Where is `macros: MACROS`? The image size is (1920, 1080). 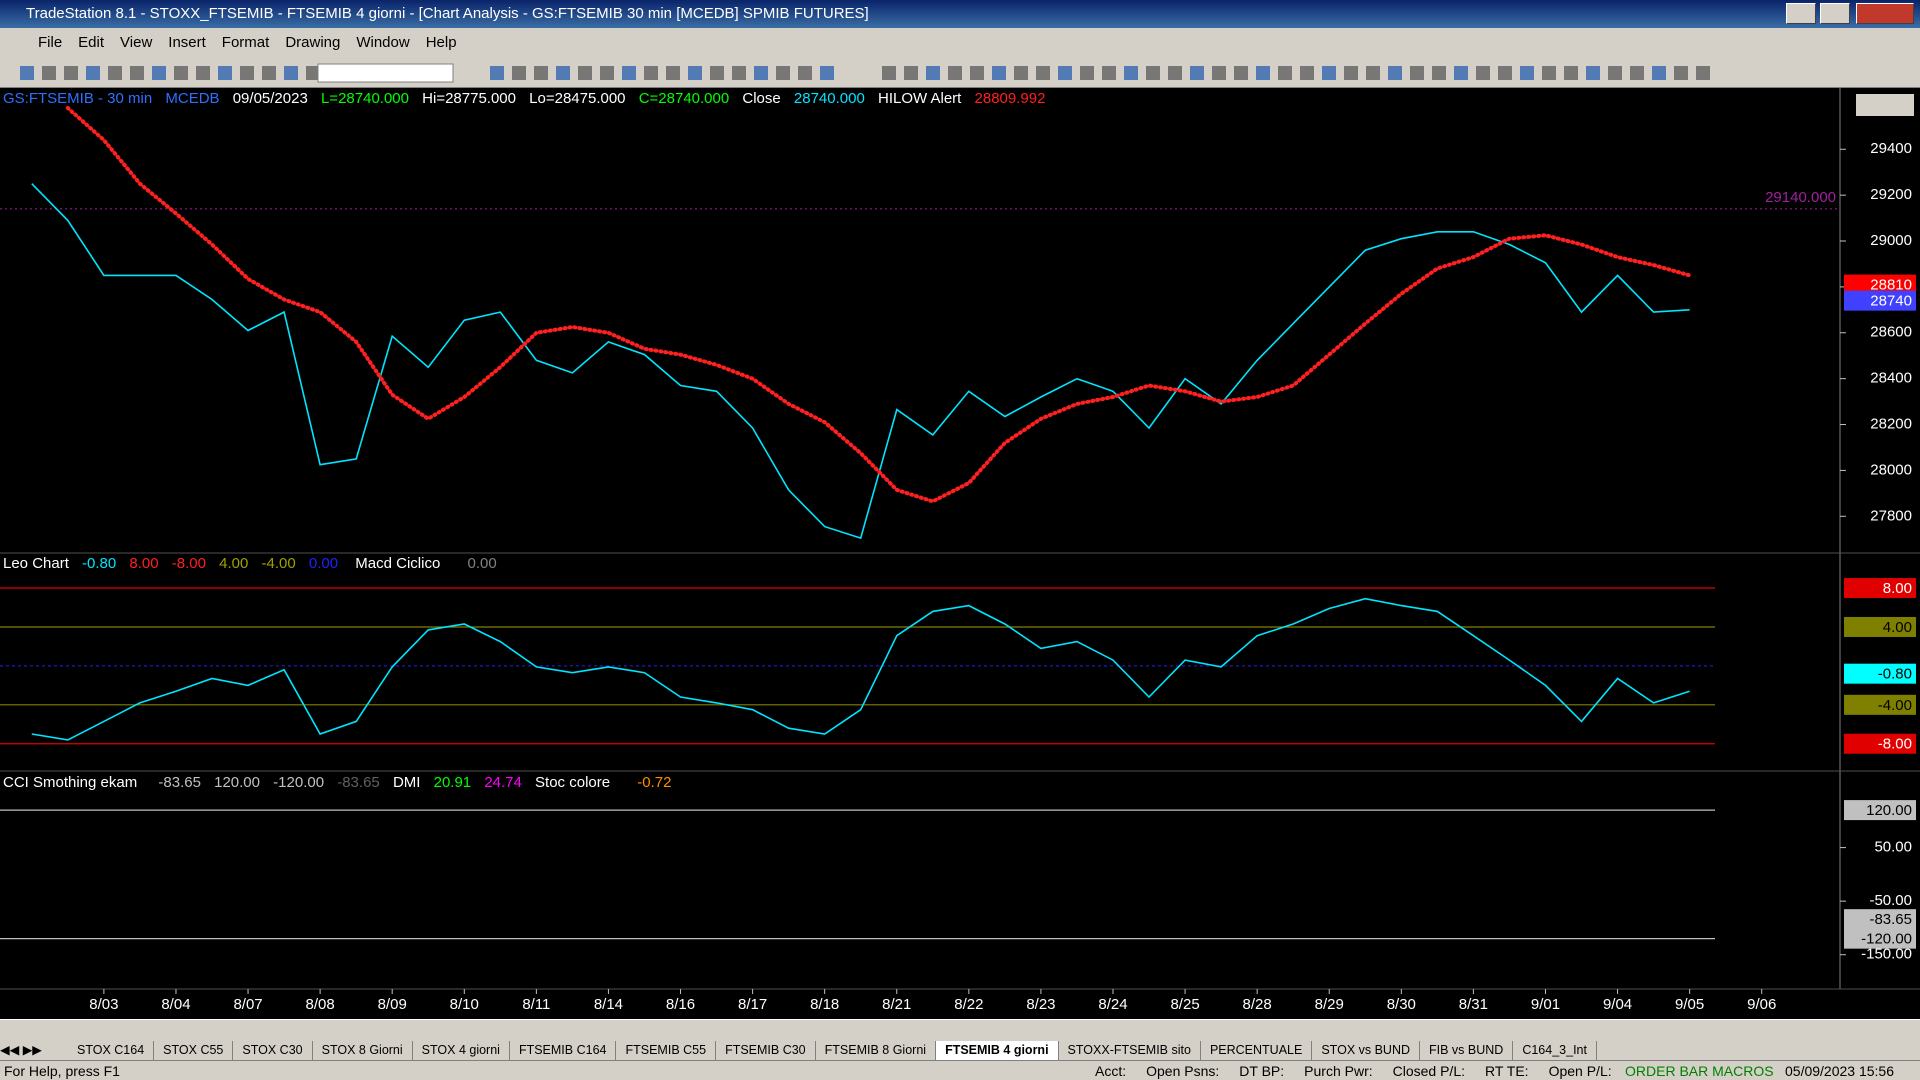 macros: MACROS is located at coordinates (1743, 1071).